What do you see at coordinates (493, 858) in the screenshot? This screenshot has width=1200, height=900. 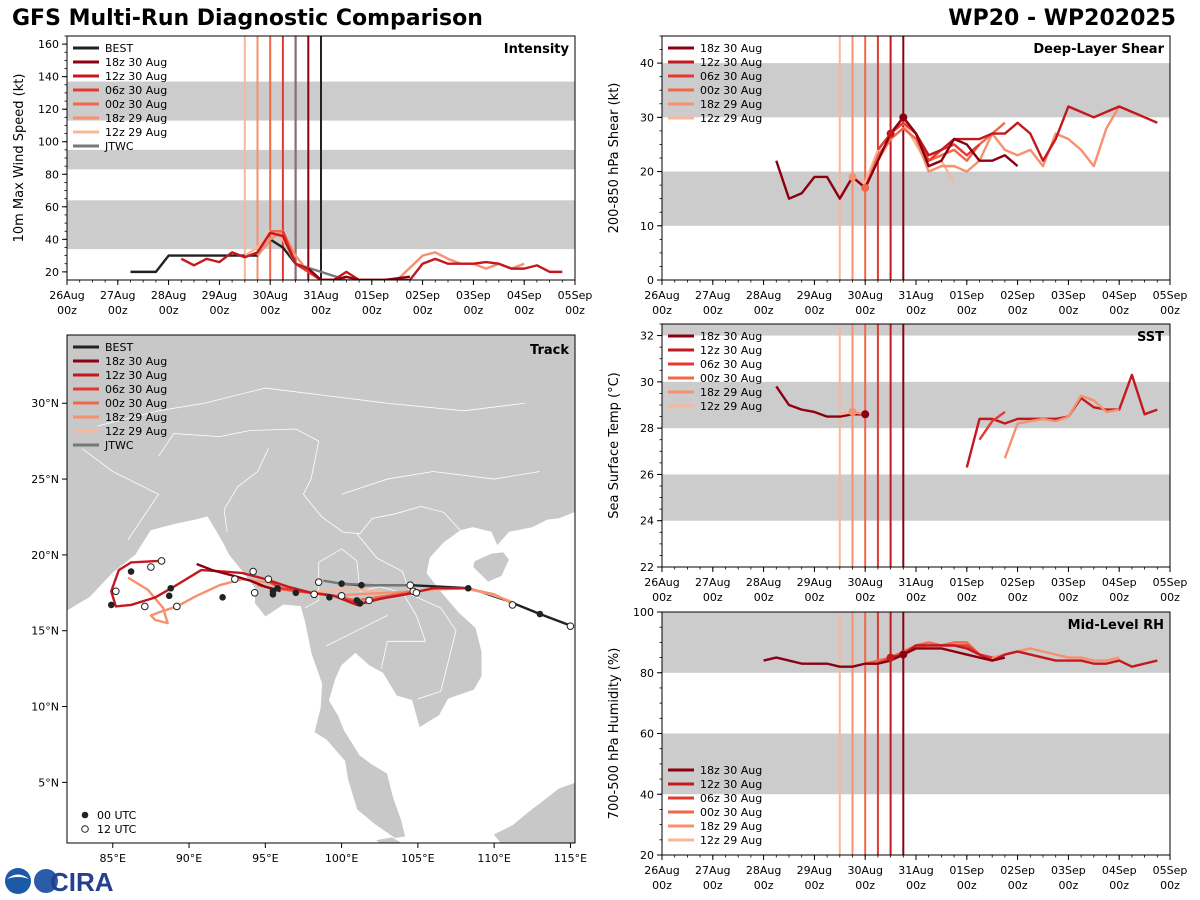 I see `x-tick-label: 110°E` at bounding box center [493, 858].